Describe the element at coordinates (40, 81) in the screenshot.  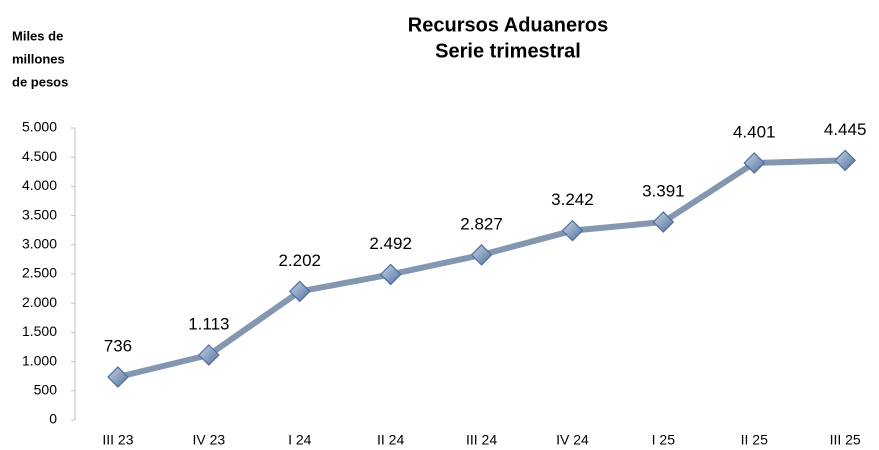
I see `y-axis-label: de pesos` at that location.